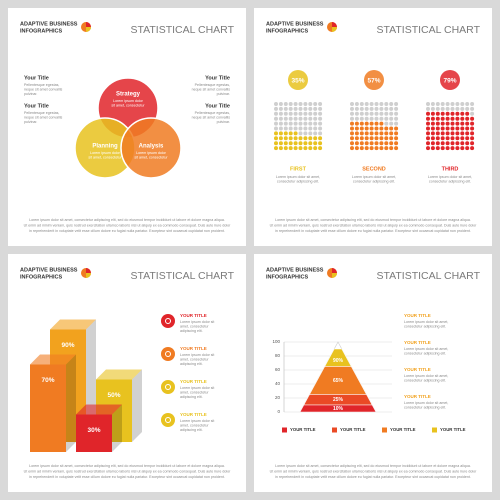 The height and width of the screenshot is (500, 500). I want to click on waffle, so click(450, 126).